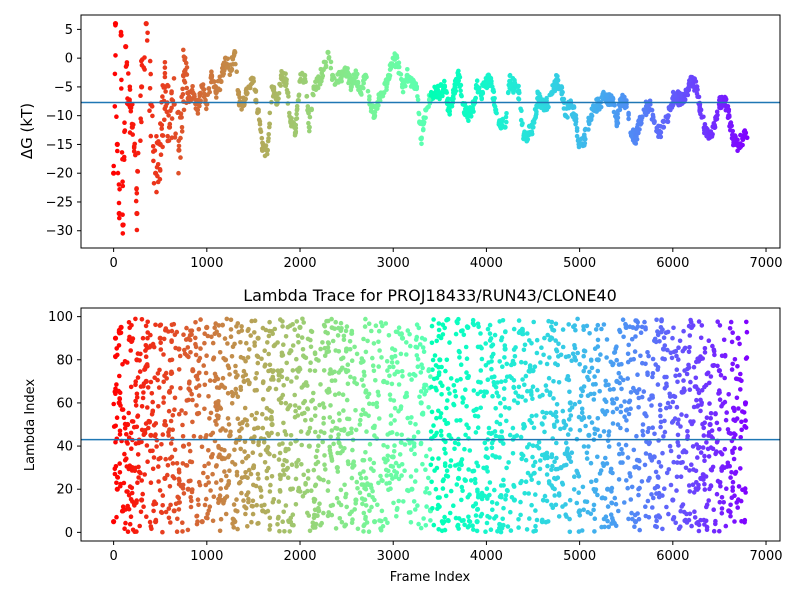 Image resolution: width=800 pixels, height=600 pixels. What do you see at coordinates (117, 144) in the screenshot?
I see `delta-g-point` at bounding box center [117, 144].